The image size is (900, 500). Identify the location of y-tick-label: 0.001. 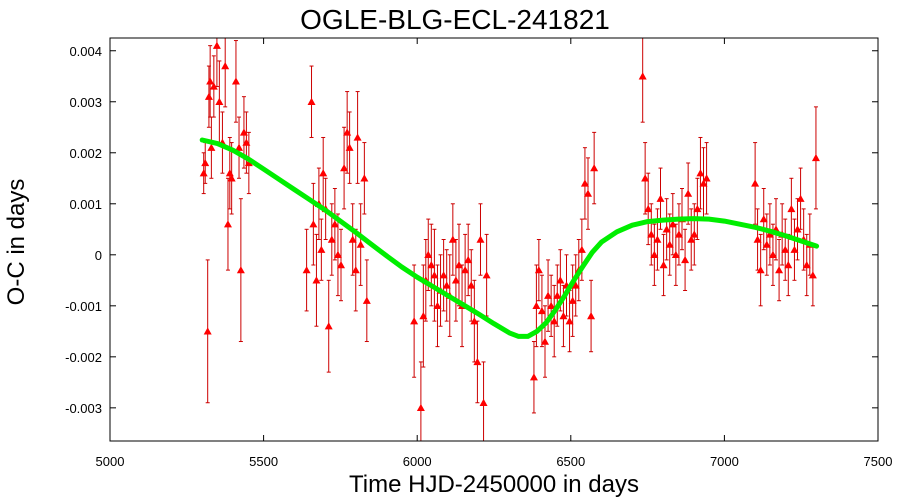
(85, 204).